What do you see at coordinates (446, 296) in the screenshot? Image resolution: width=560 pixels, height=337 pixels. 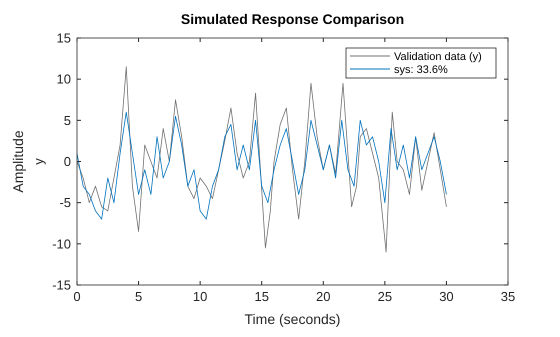 I see `x-tick-label: 30` at bounding box center [446, 296].